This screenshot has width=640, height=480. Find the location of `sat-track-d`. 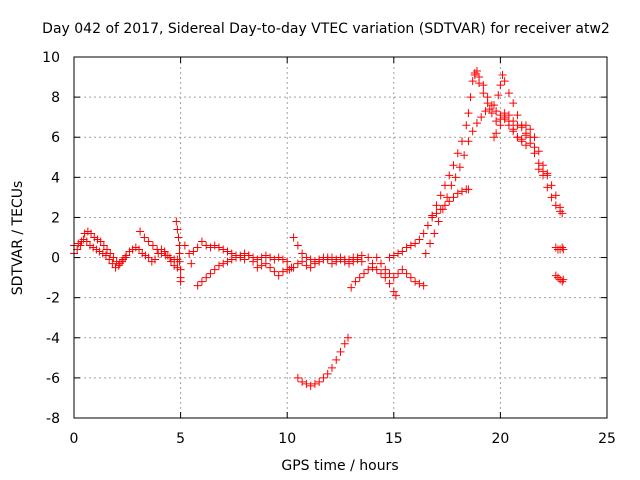

sat-track-d is located at coordinates (184, 251).